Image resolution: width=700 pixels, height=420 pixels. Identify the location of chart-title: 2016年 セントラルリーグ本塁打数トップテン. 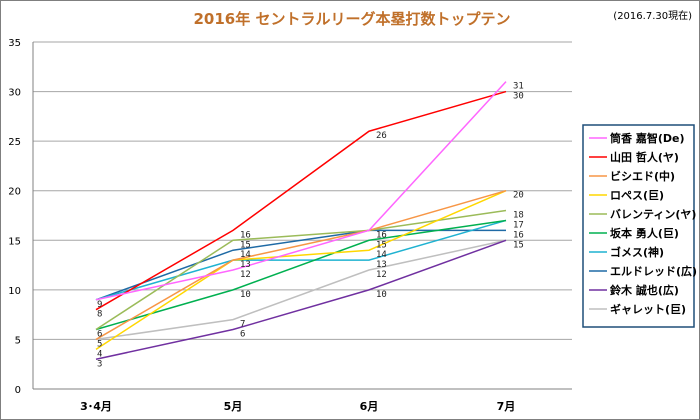
(352, 19).